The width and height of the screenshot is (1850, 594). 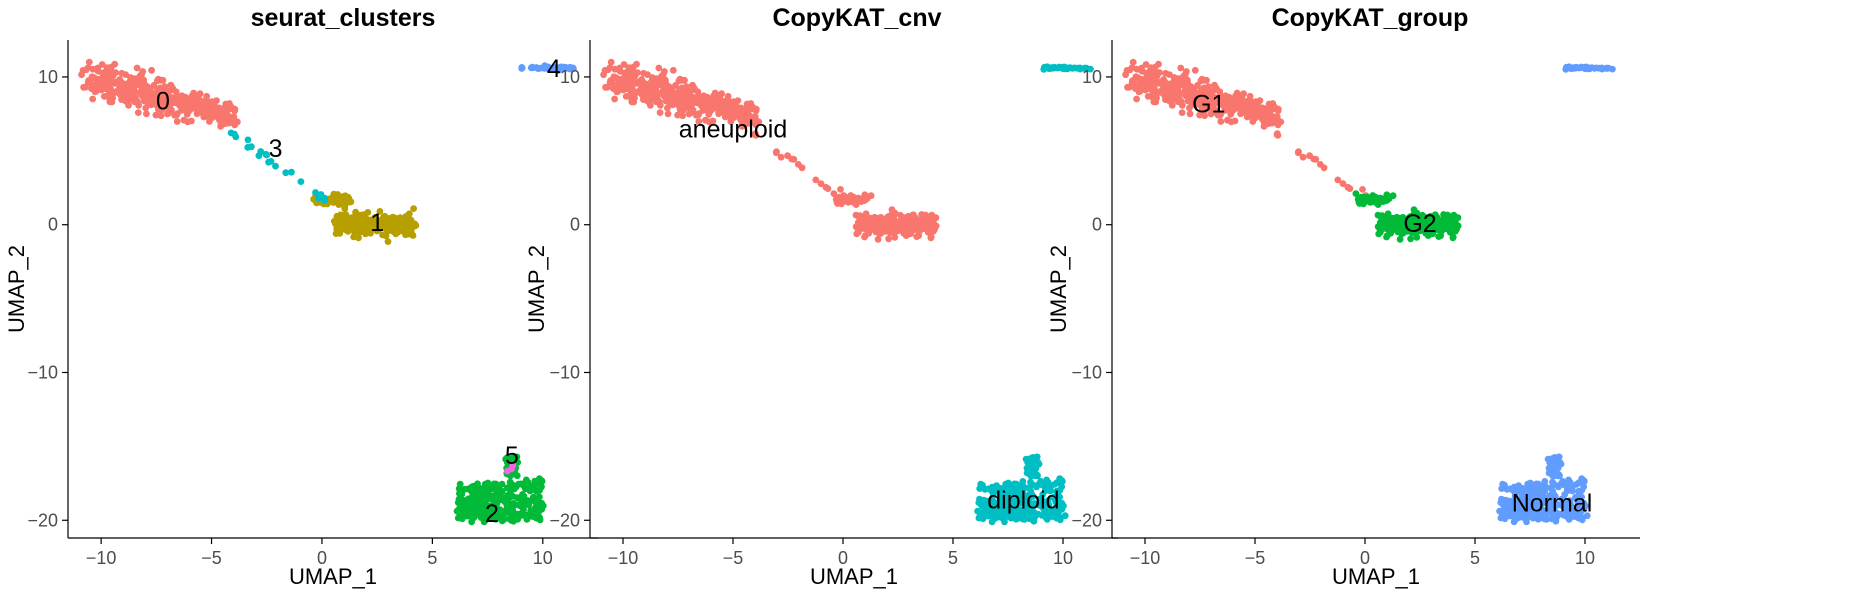 I want to click on series-aneuploid, so click(x=885, y=216).